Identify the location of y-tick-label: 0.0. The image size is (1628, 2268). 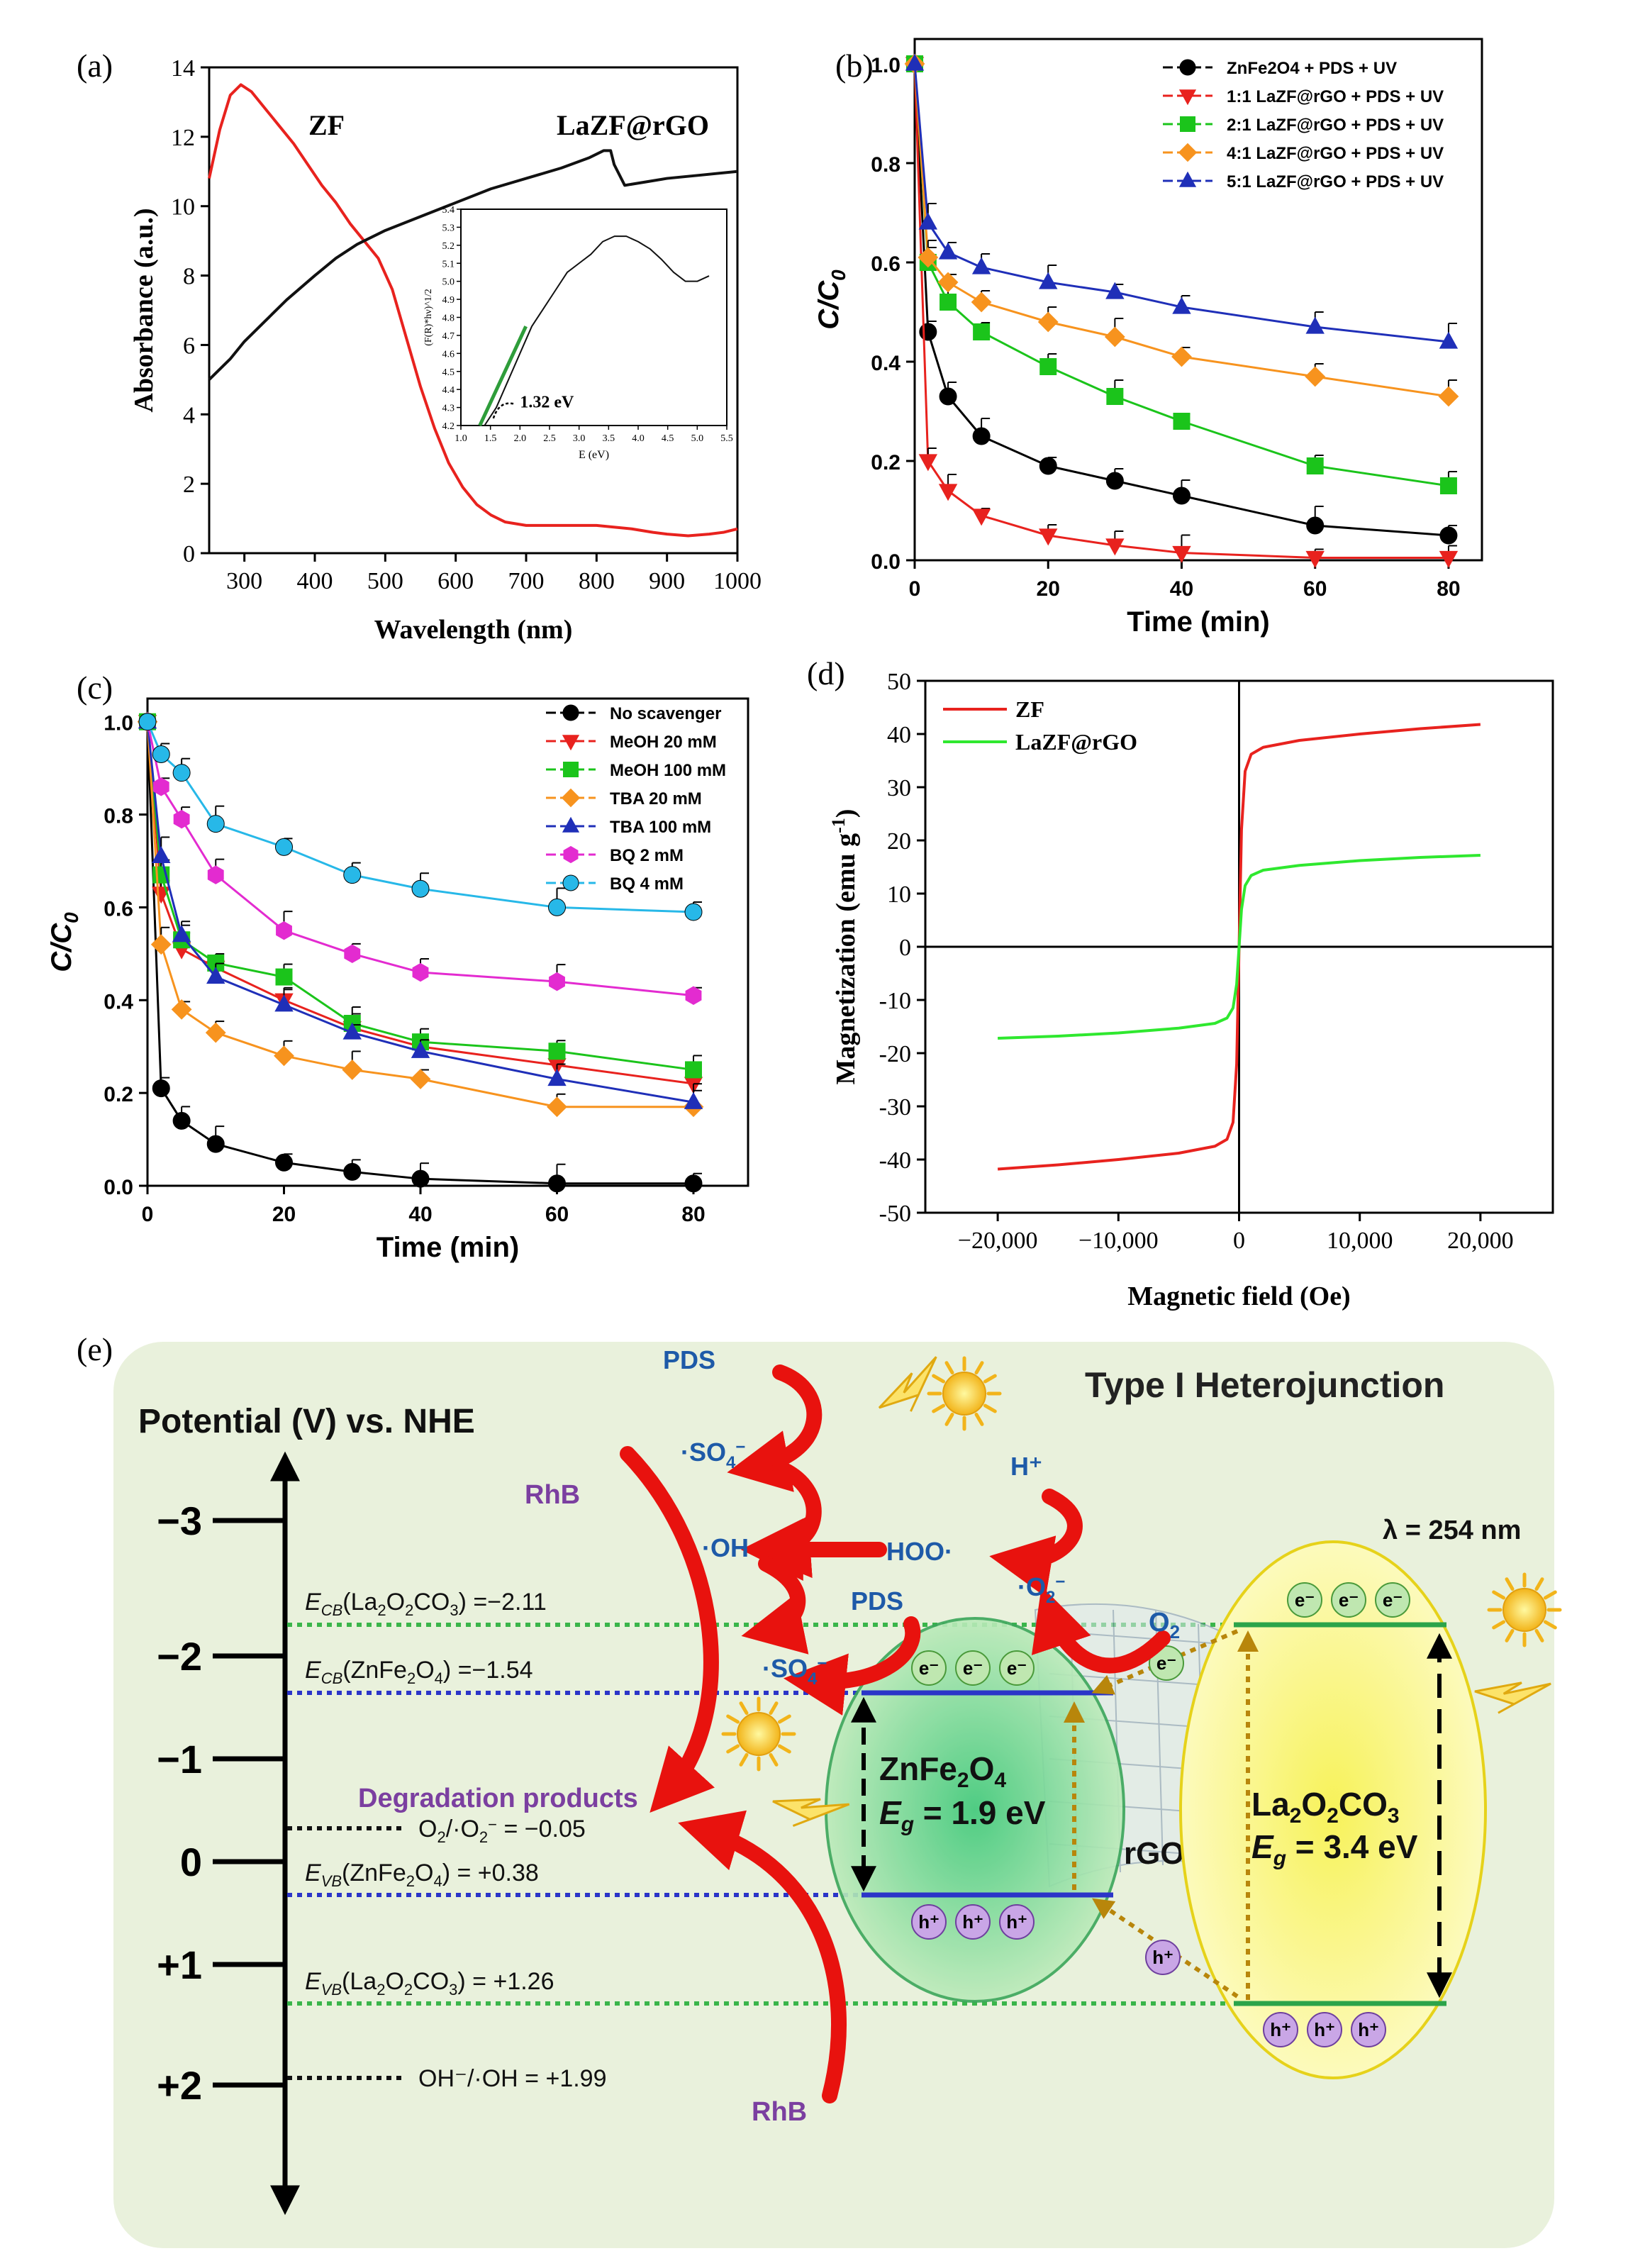
(886, 562).